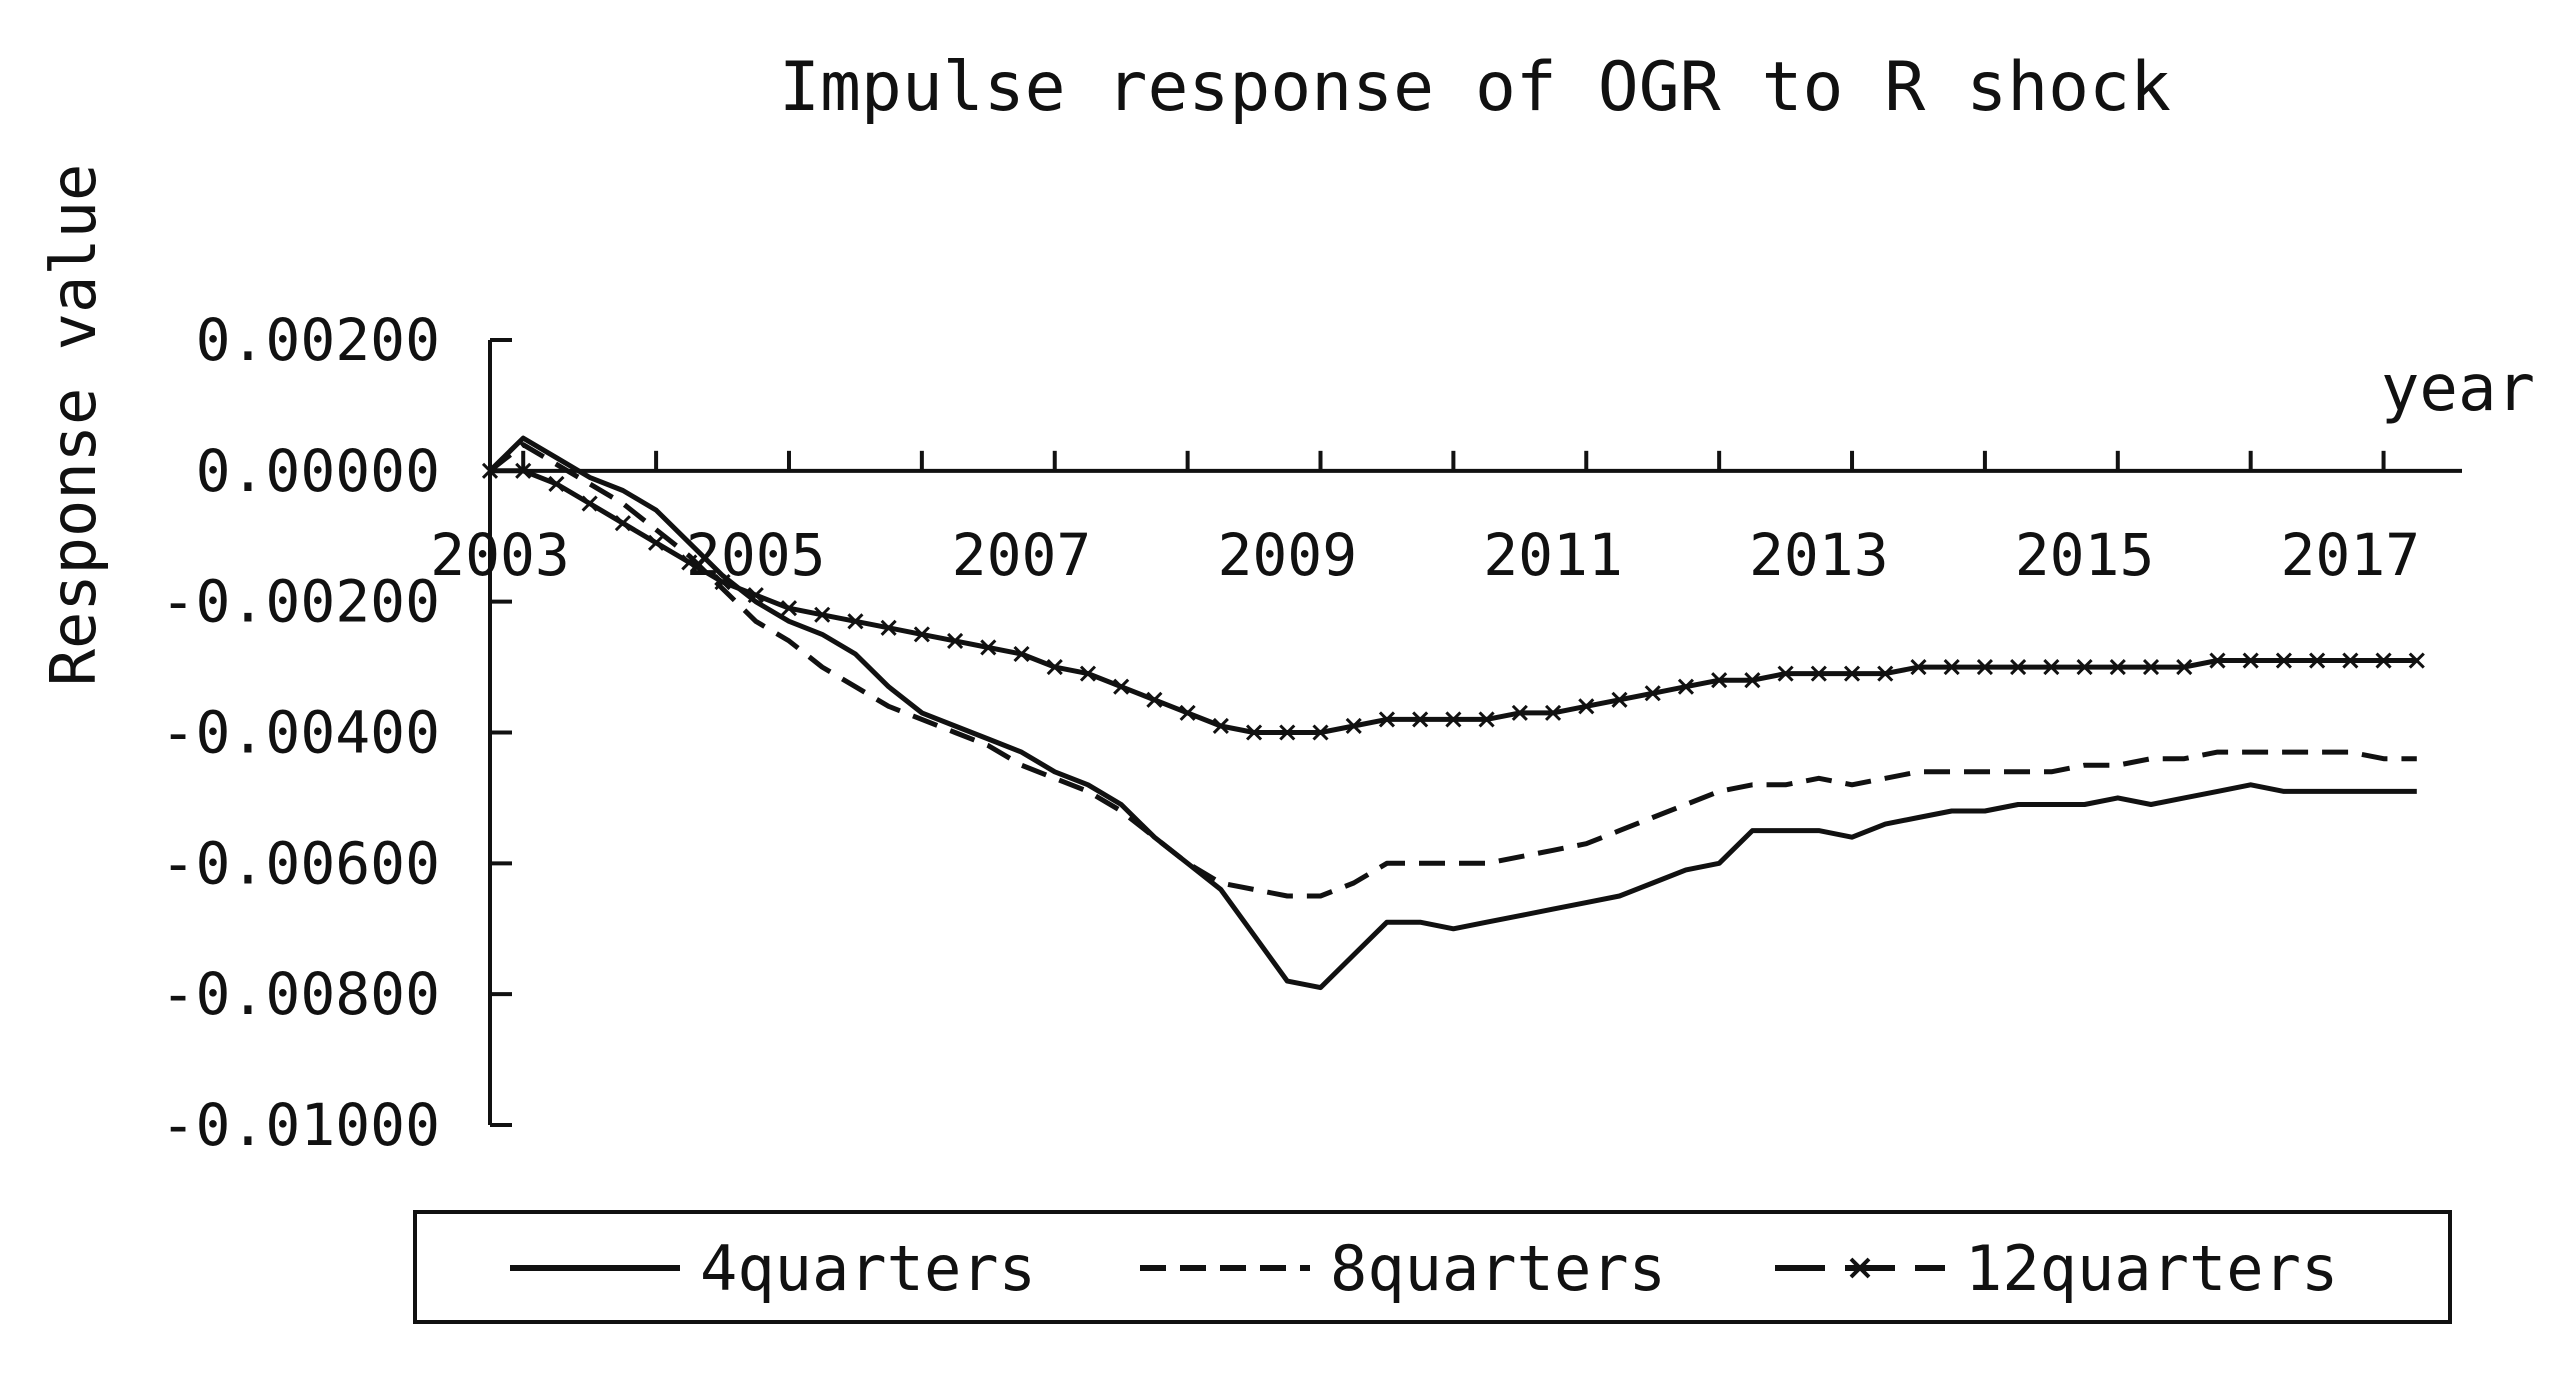  What do you see at coordinates (318, 471) in the screenshot?
I see `y-tick-label: 0.00000` at bounding box center [318, 471].